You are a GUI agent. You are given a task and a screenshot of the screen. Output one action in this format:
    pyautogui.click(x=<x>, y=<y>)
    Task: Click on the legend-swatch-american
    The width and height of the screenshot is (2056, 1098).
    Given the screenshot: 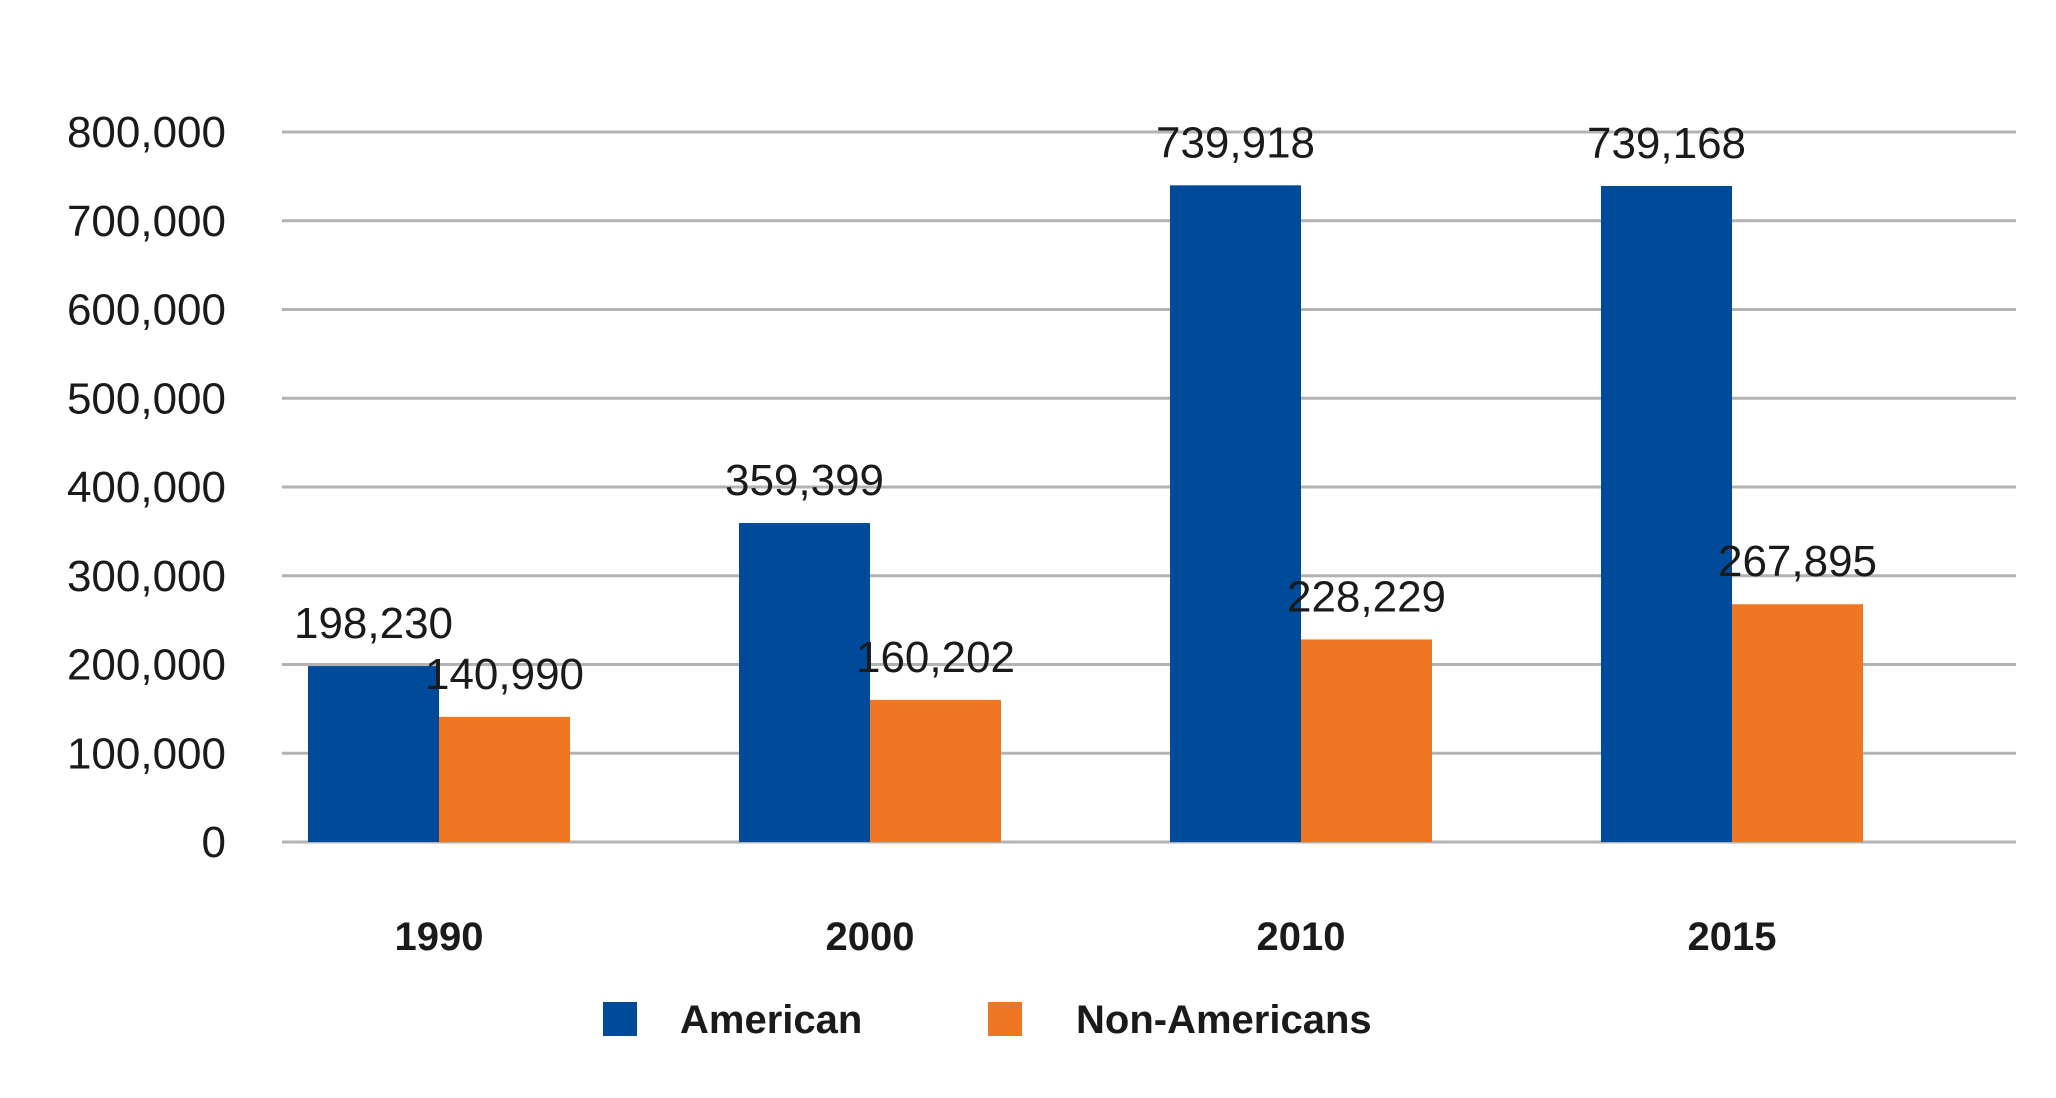 What is the action you would take?
    pyautogui.click(x=620, y=1019)
    